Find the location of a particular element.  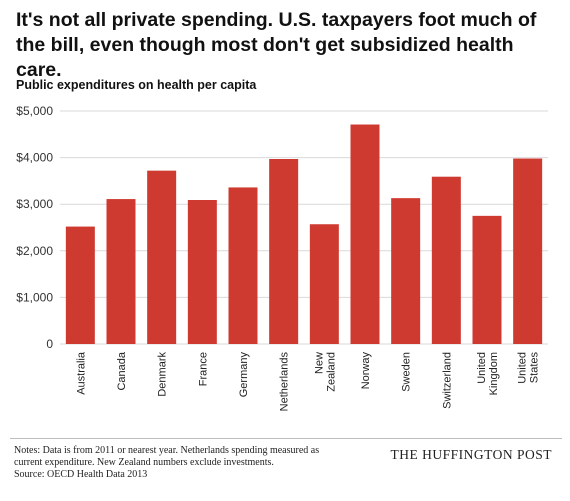

y-tick-label: 0 is located at coordinates (49, 344).